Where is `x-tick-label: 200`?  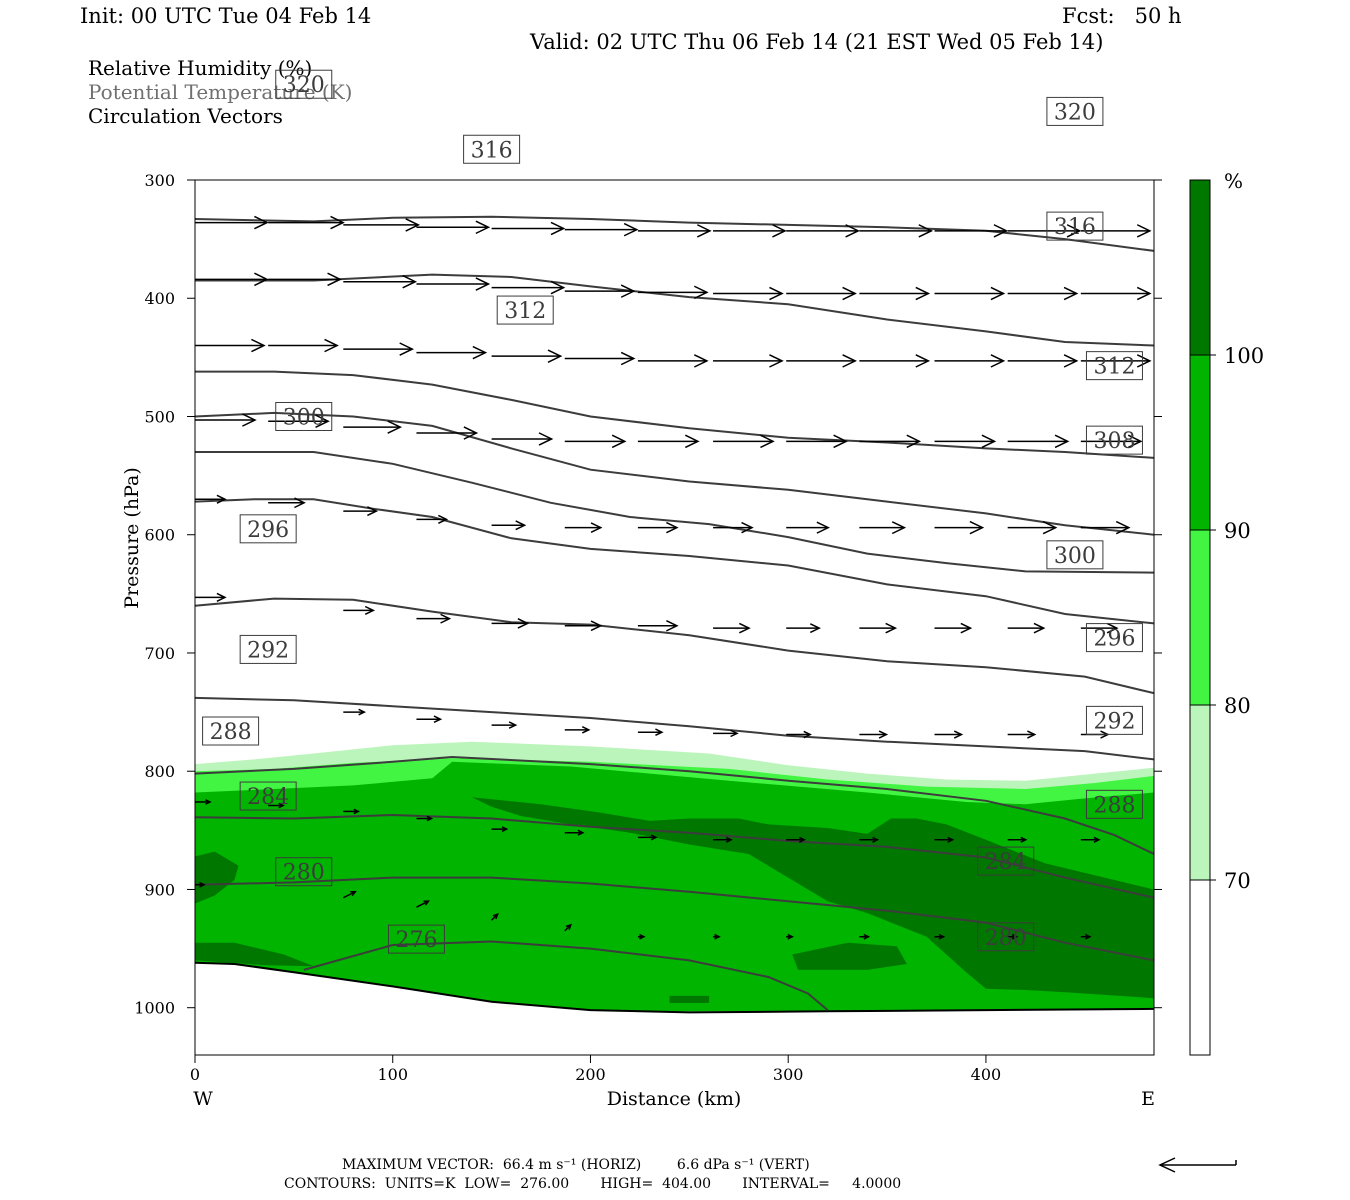 x-tick-label: 200 is located at coordinates (590, 1074).